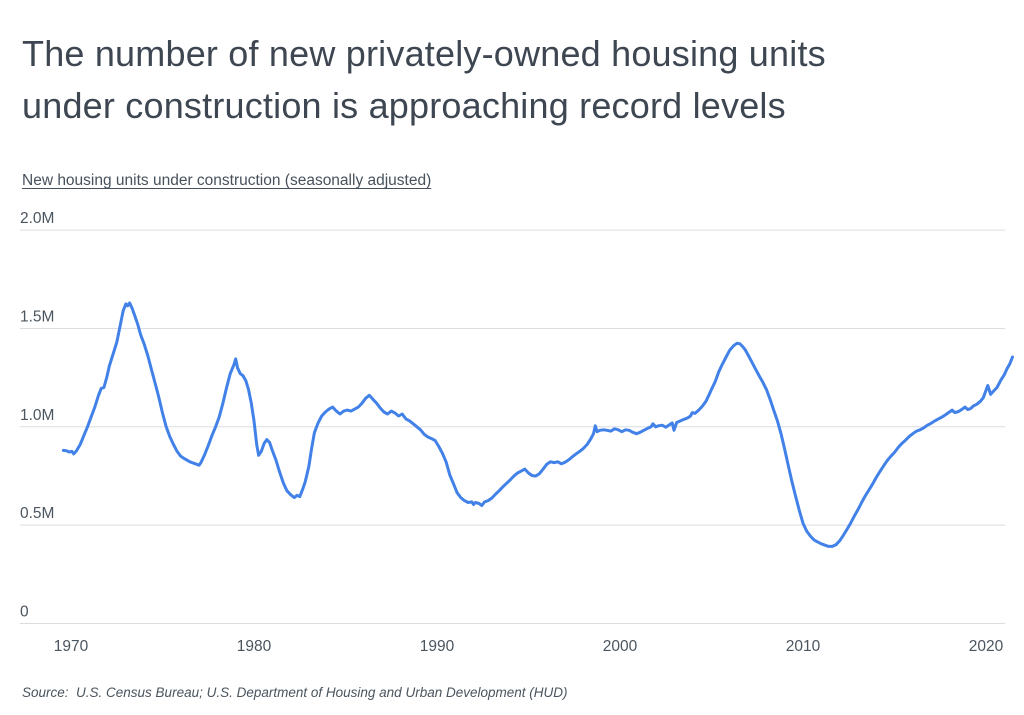  I want to click on y-axis-tick-label: 1.5M, so click(37, 317).